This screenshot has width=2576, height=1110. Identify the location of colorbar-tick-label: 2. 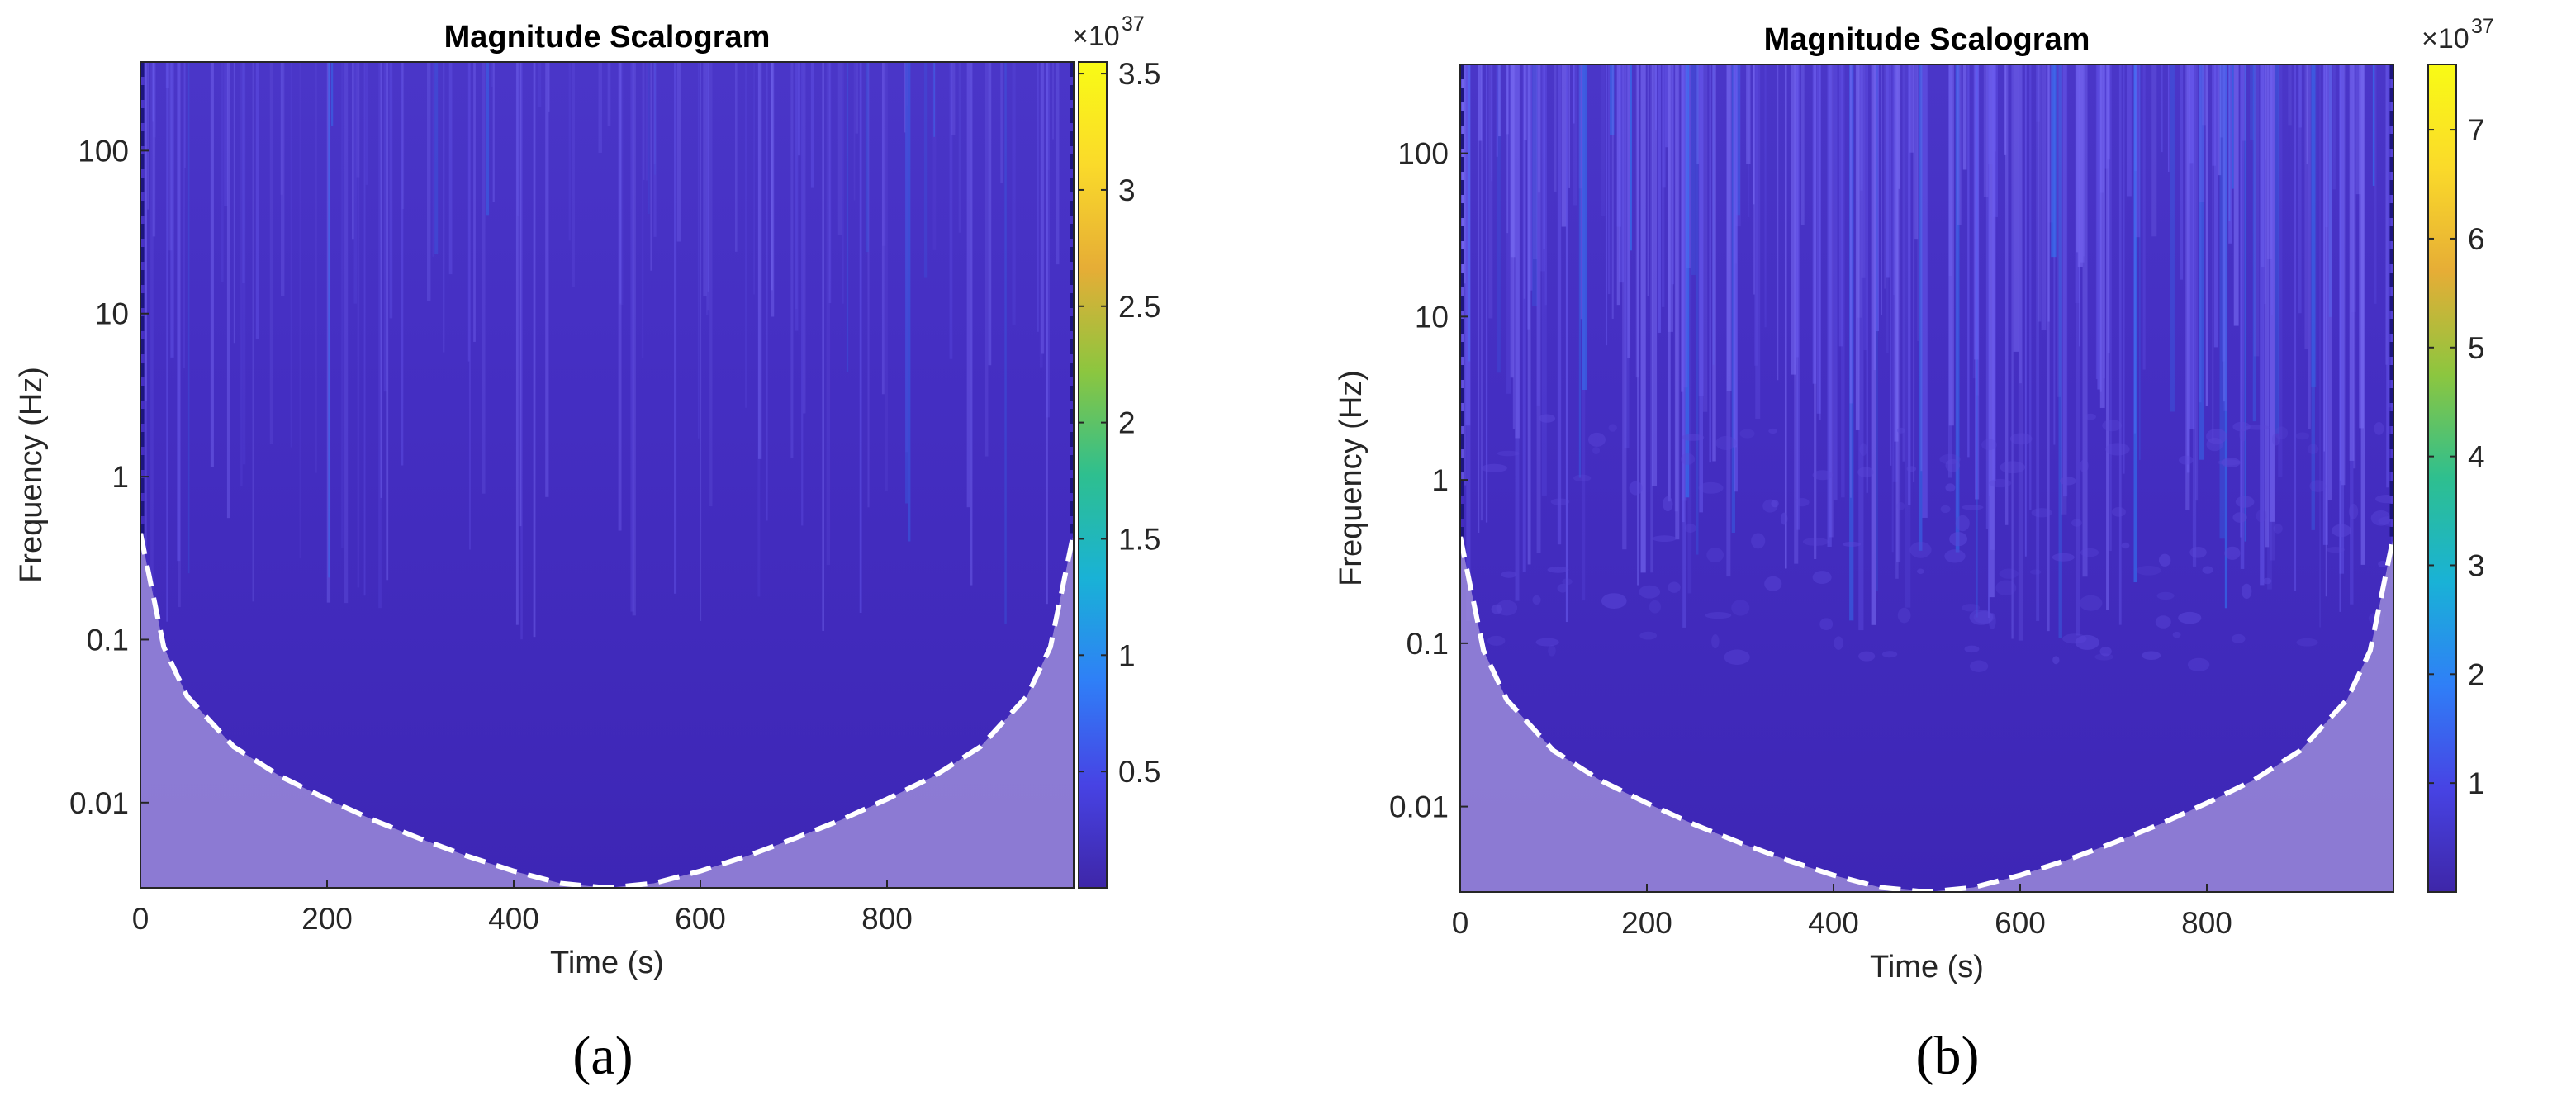
(2476, 674).